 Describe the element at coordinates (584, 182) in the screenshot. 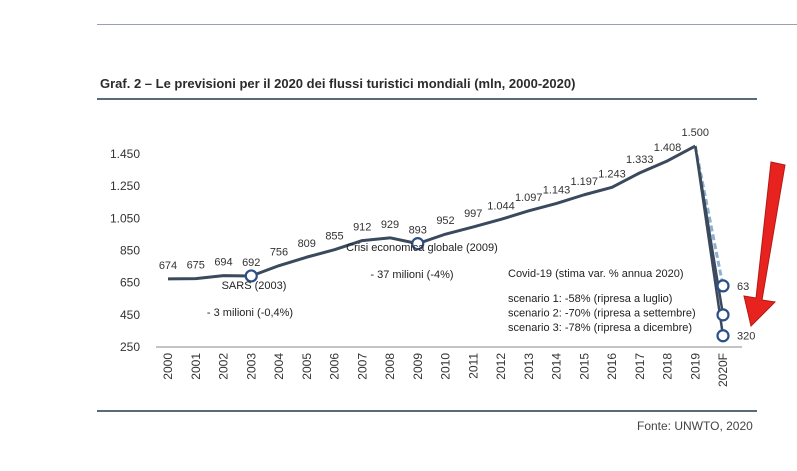

I see `data-label: 1.197` at that location.